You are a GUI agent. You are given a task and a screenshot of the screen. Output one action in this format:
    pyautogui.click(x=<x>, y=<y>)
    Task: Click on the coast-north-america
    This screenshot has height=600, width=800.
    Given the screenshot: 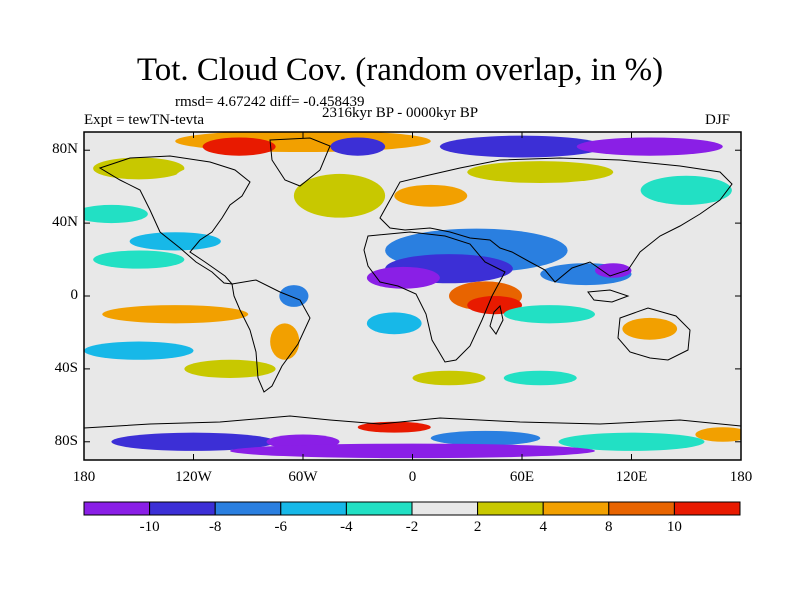 What is the action you would take?
    pyautogui.click(x=174, y=220)
    